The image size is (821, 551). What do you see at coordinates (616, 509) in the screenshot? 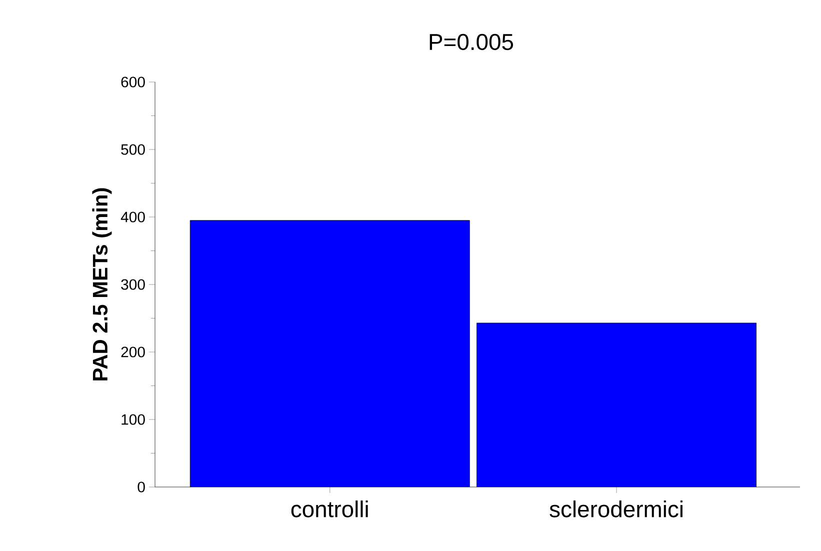
I see `x-tick-label: sclerodermici` at bounding box center [616, 509].